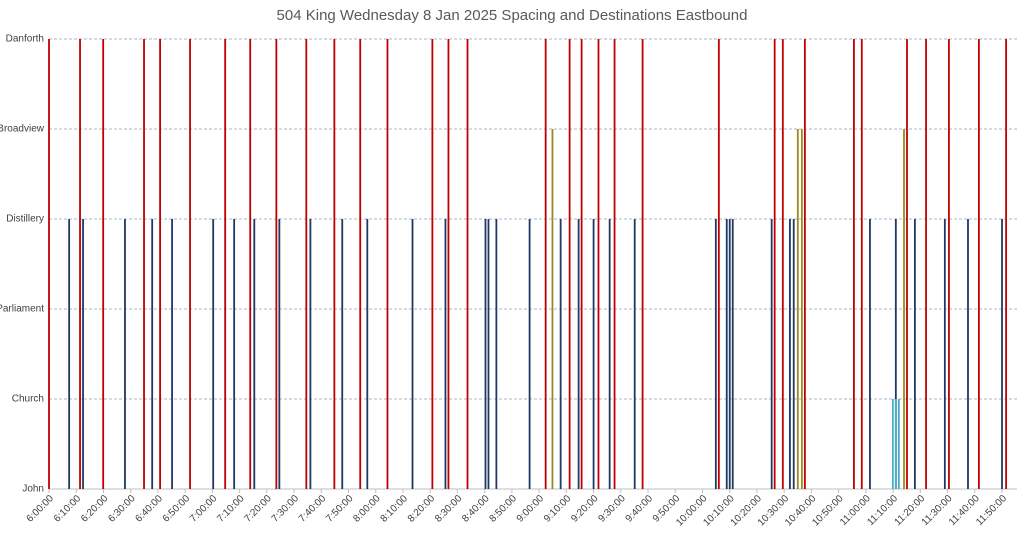 The width and height of the screenshot is (1024, 534). Describe the element at coordinates (504, 509) in the screenshot. I see `x-tick-label: 8:50:00` at that location.